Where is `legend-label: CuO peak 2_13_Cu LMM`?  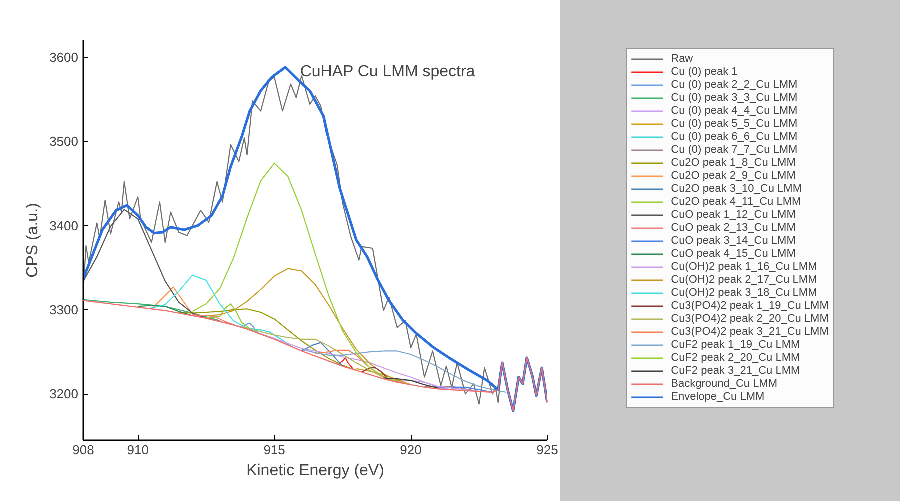 legend-label: CuO peak 2_13_Cu LMM is located at coordinates (733, 228).